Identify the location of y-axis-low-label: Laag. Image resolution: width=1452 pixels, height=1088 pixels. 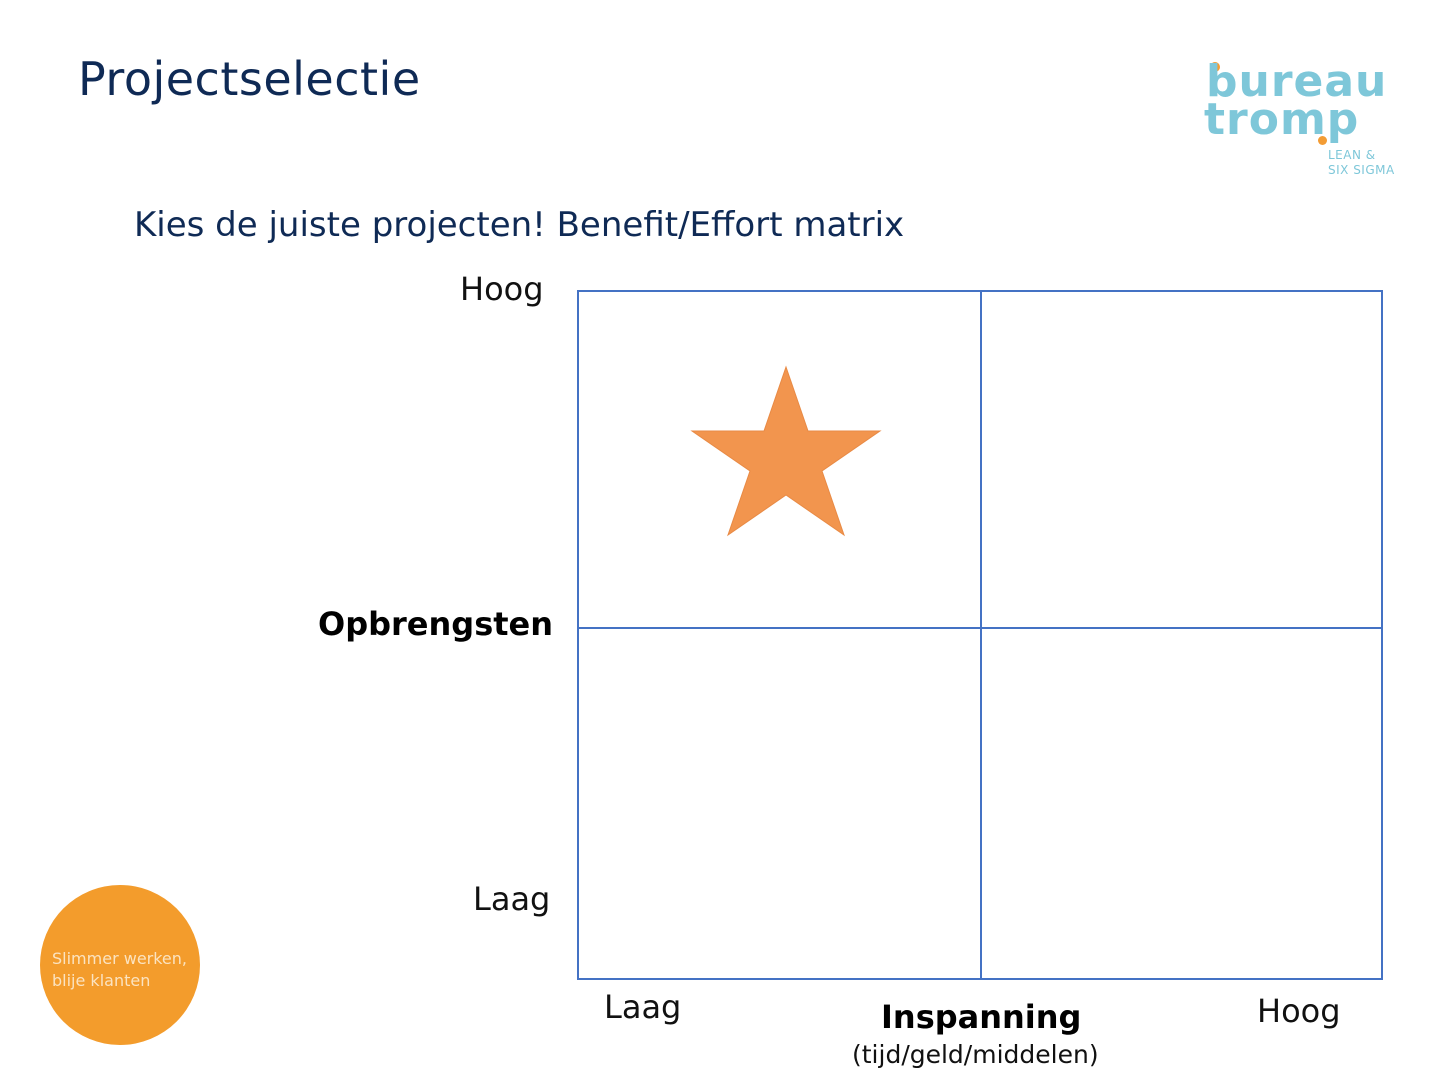
(512, 899).